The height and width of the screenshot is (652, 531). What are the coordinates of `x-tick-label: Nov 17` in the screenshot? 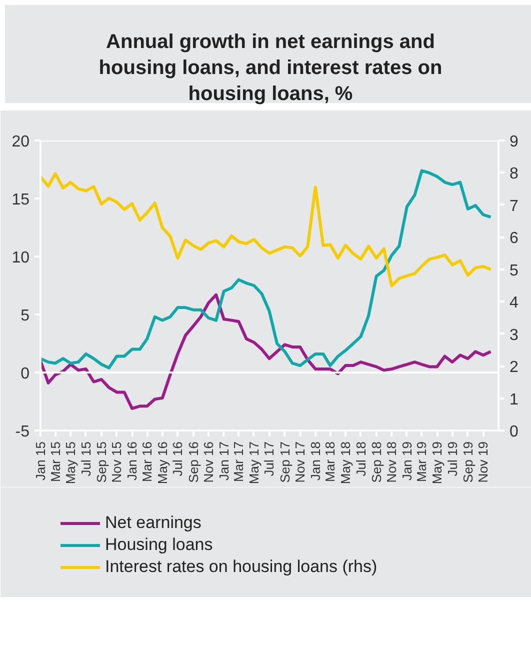 It's located at (300, 462).